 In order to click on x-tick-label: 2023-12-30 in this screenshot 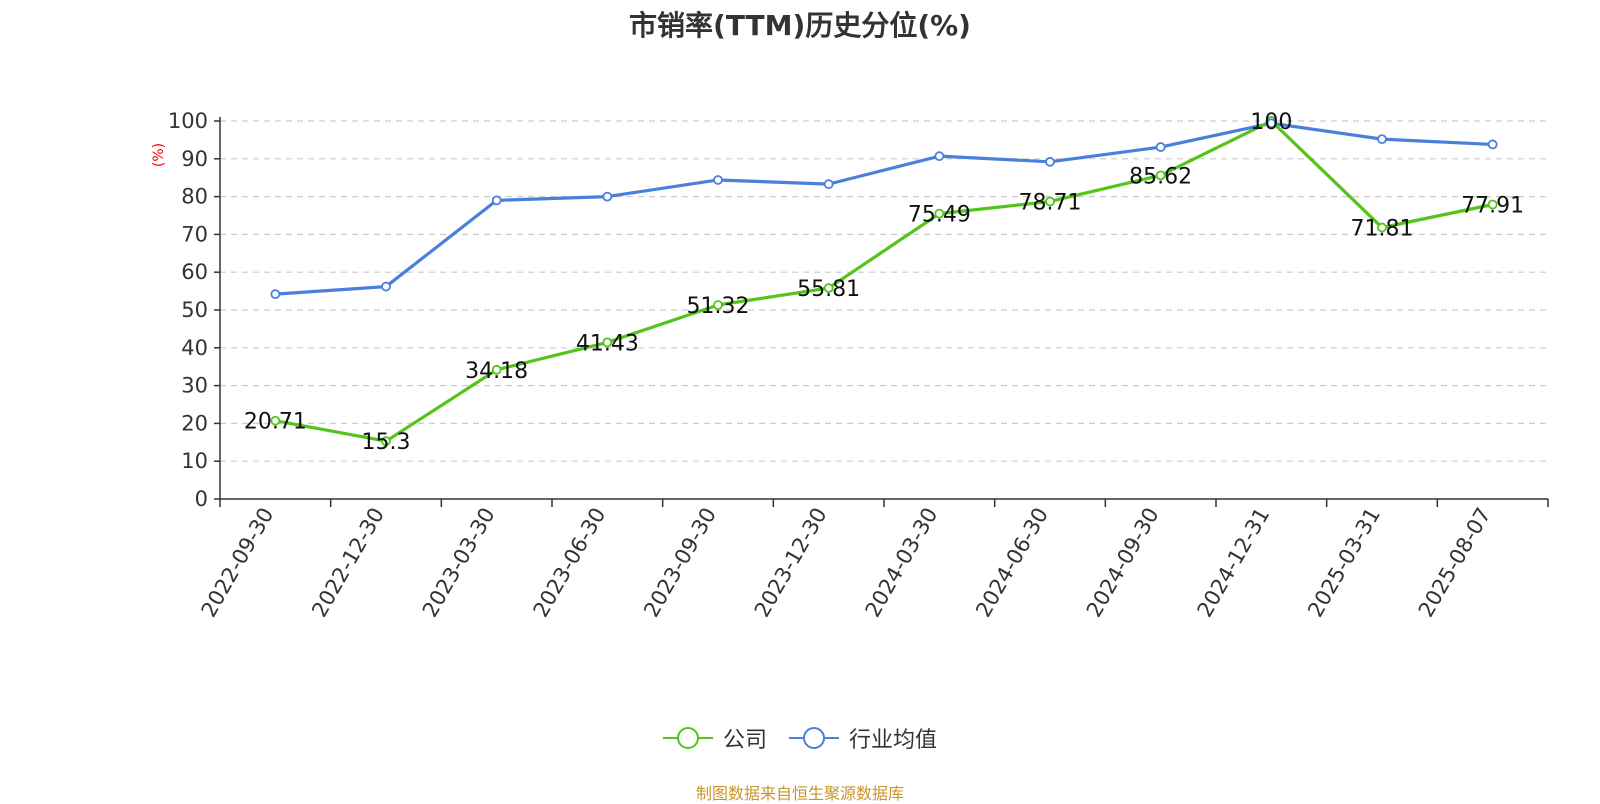, I will do `click(791, 563)`.